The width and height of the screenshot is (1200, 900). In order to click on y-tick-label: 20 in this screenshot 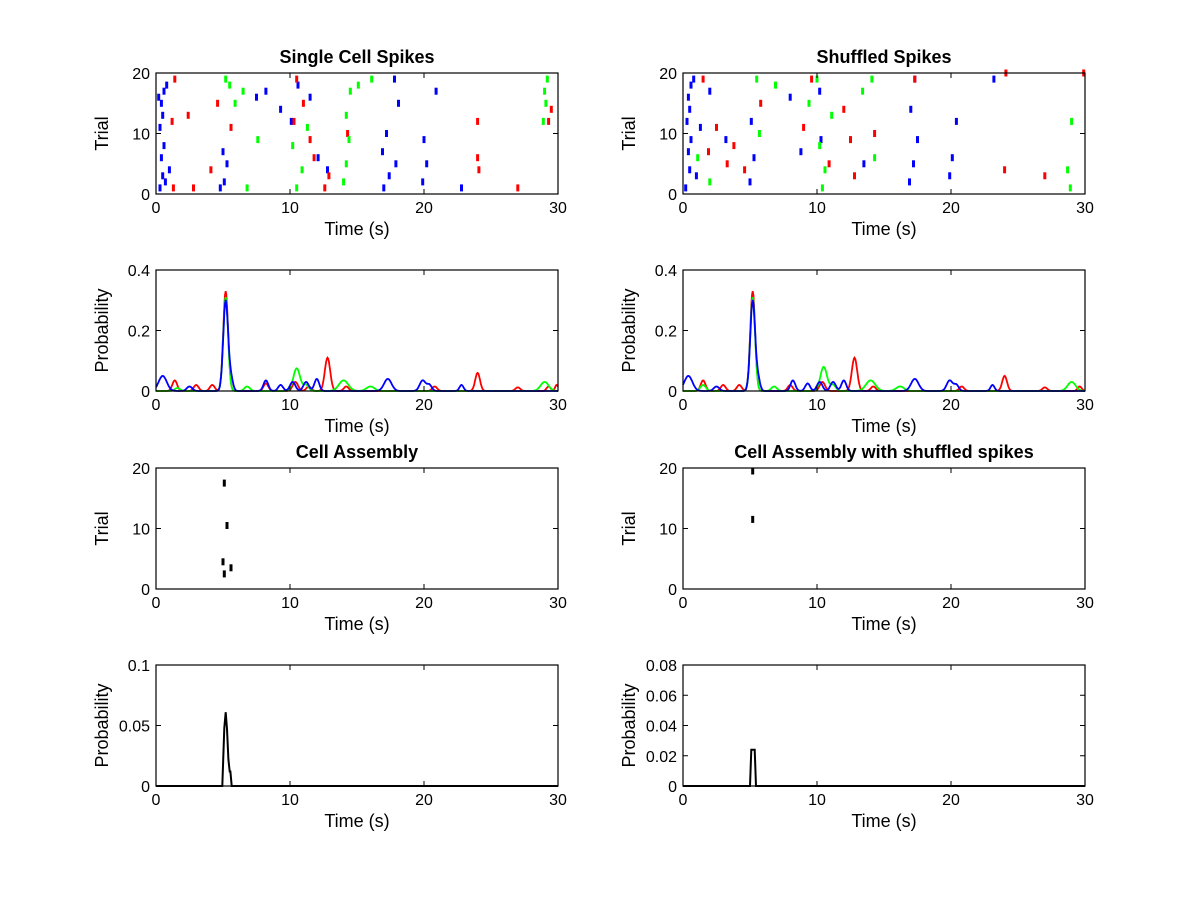, I will do `click(141, 74)`.